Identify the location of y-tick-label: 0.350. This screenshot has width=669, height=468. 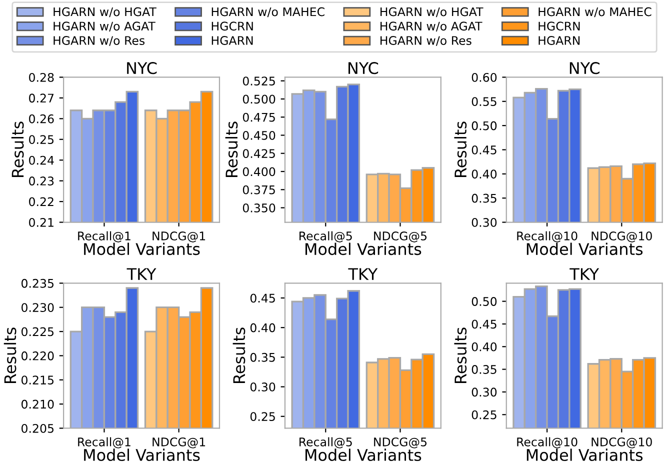
(259, 207).